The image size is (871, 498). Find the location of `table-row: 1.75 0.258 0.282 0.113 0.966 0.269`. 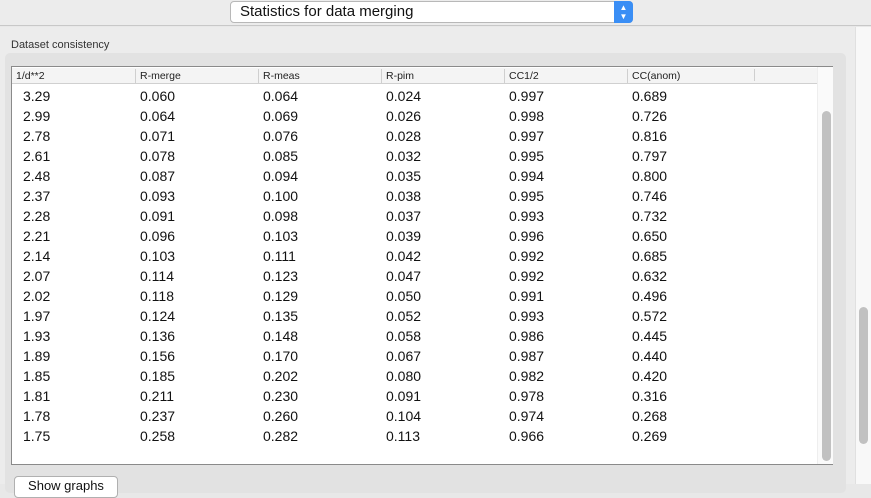

table-row: 1.75 0.258 0.282 0.113 0.966 0.269 is located at coordinates (414, 436).